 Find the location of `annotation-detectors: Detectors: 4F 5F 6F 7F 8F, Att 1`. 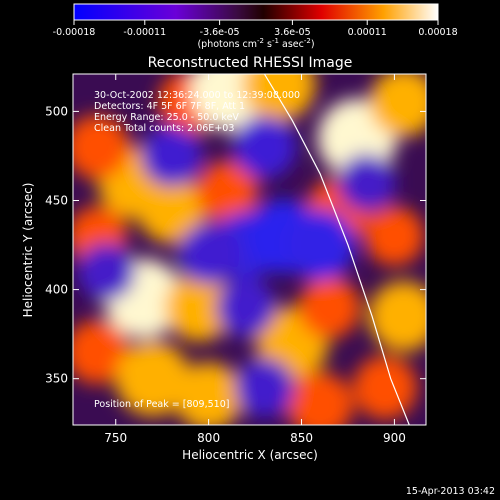

annotation-detectors: Detectors: 4F 5F 6F 7F 8F, Att 1 is located at coordinates (169, 106).